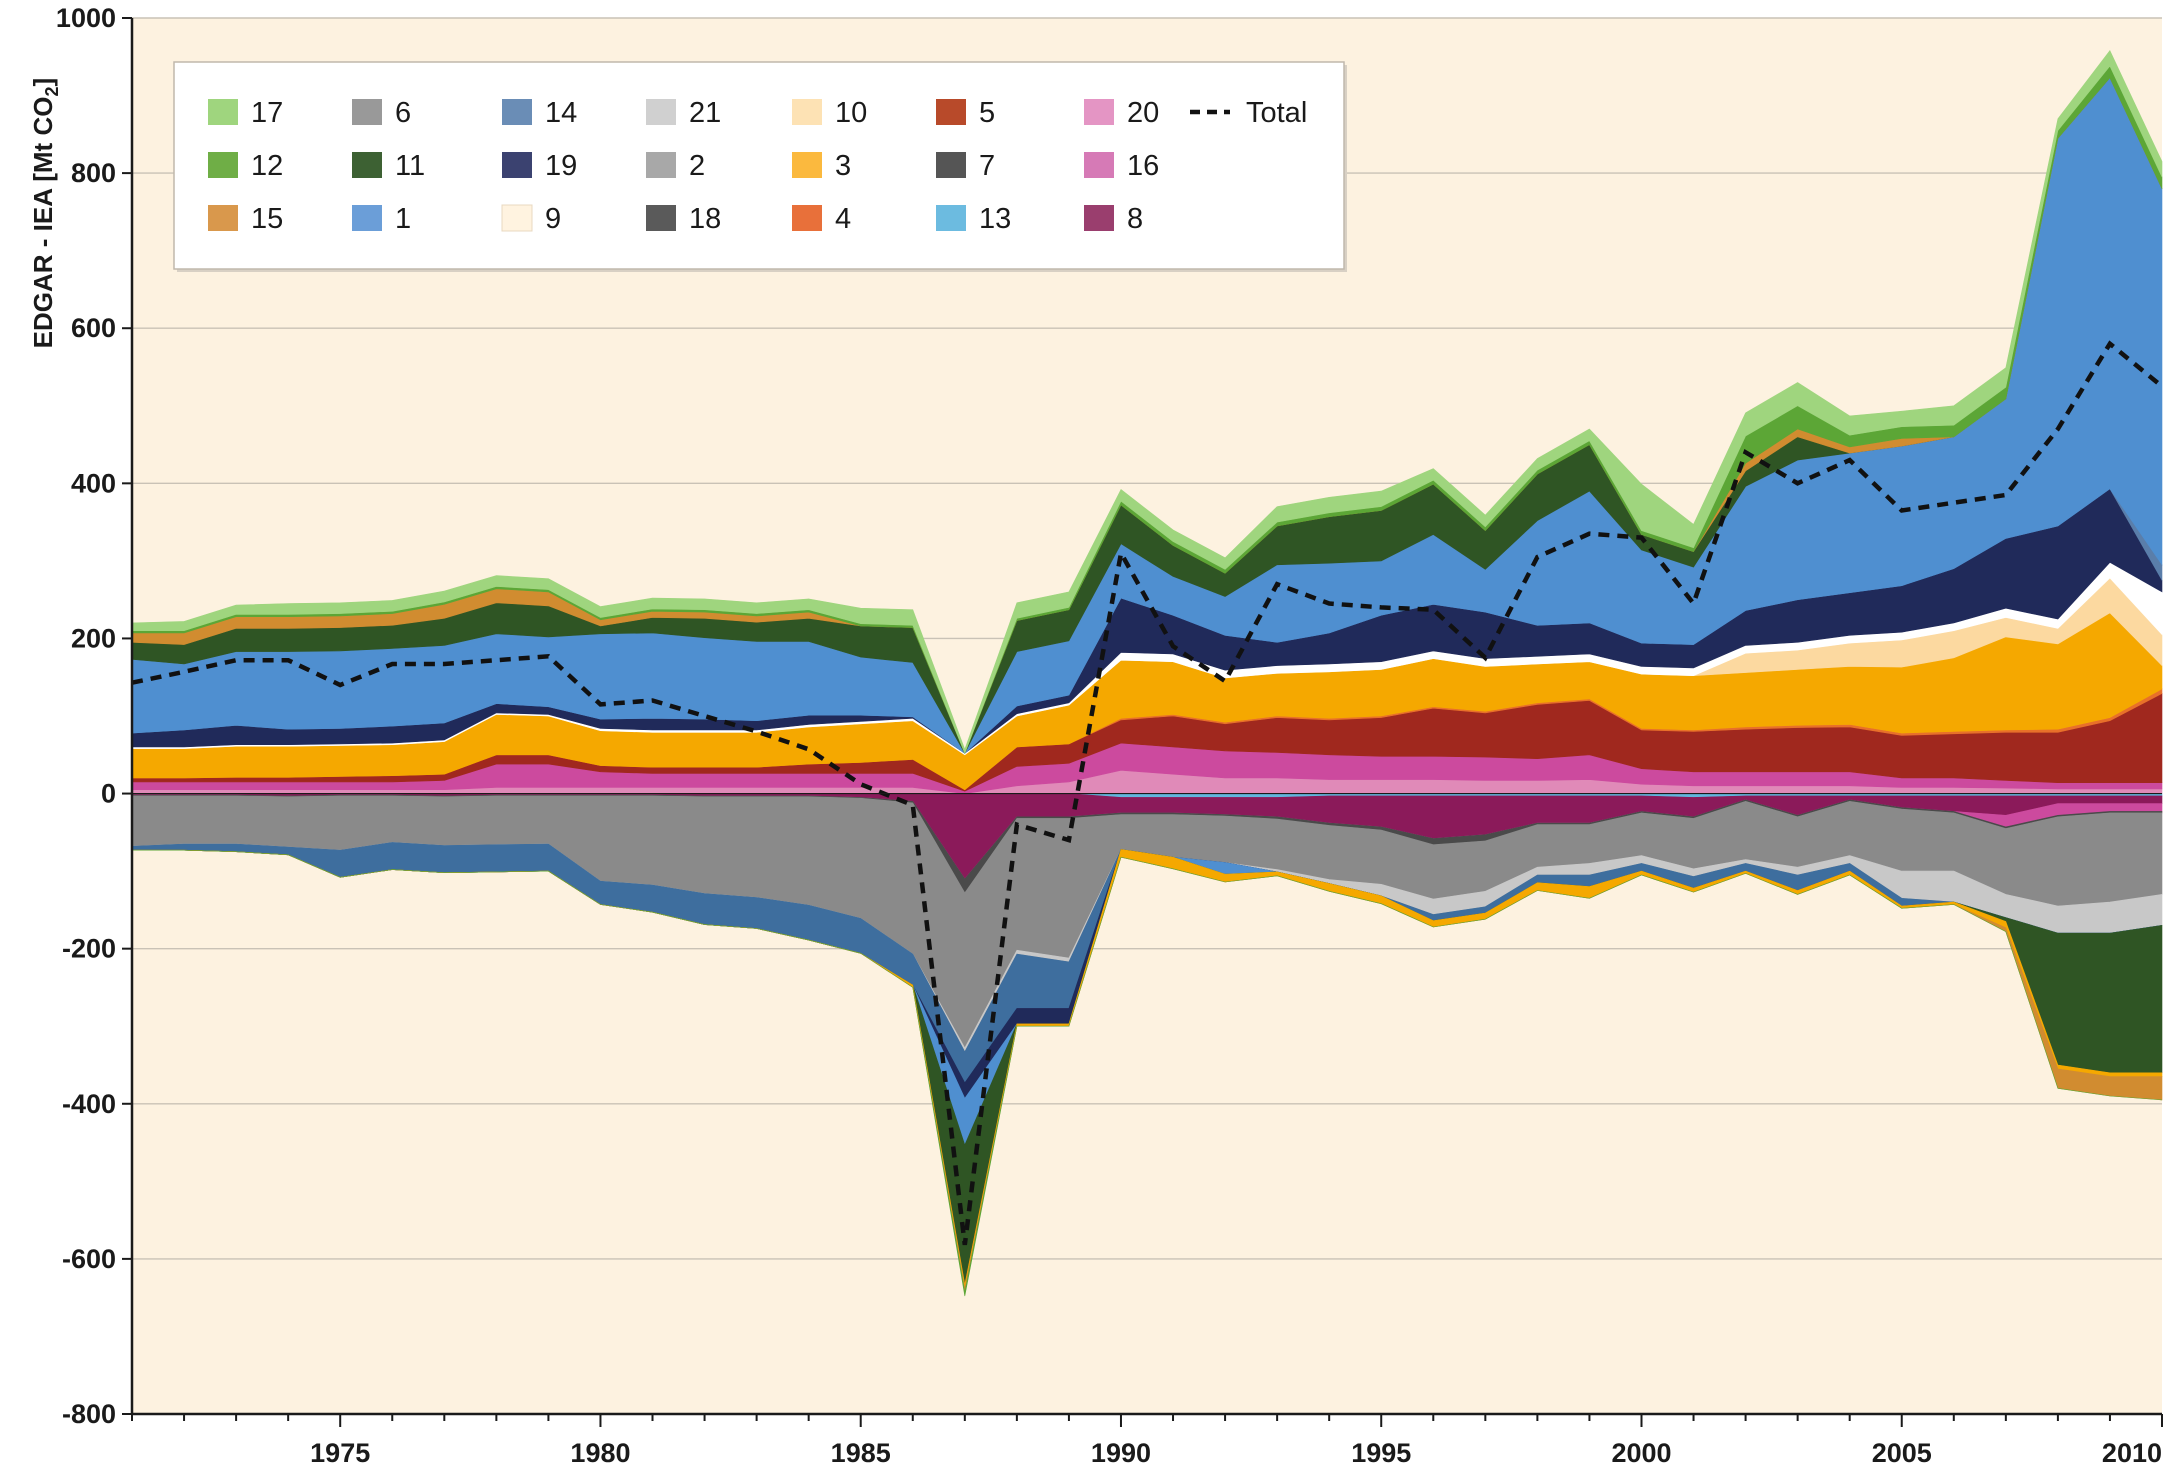 The height and width of the screenshot is (1476, 2166). What do you see at coordinates (94, 716) in the screenshot?
I see `y-tick-labels: 1000 800 600 400 200 0 -200 -400 -600 -800` at bounding box center [94, 716].